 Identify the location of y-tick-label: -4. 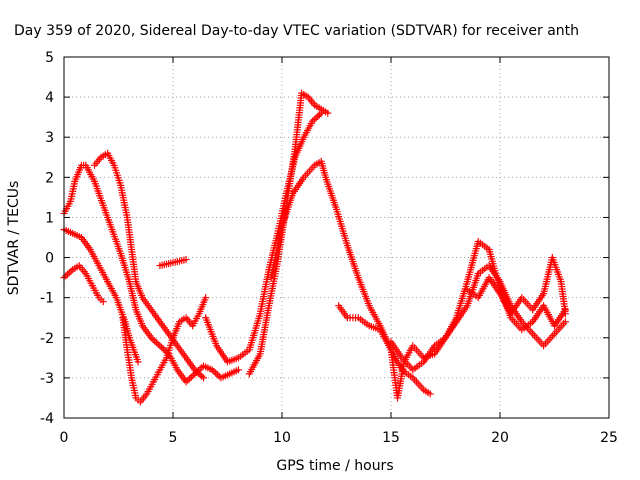
(47, 419).